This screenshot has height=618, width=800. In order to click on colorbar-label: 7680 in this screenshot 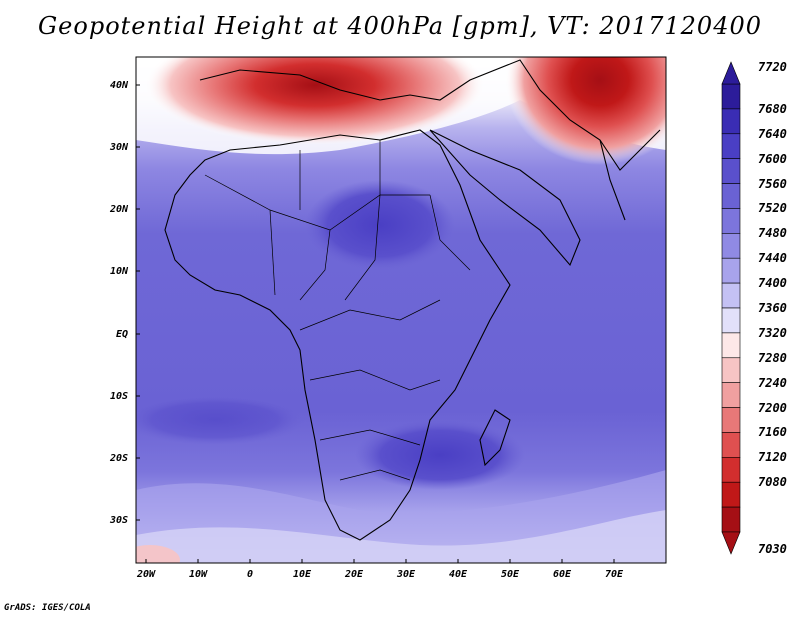, I will do `click(772, 108)`.